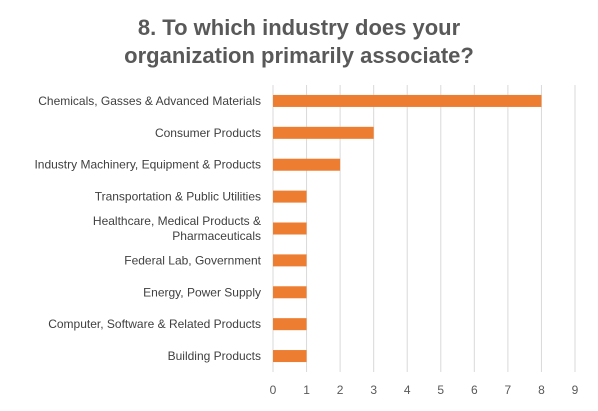  What do you see at coordinates (177, 221) in the screenshot?
I see `category-label-4-line-1: Healthcare, Medical Products &` at bounding box center [177, 221].